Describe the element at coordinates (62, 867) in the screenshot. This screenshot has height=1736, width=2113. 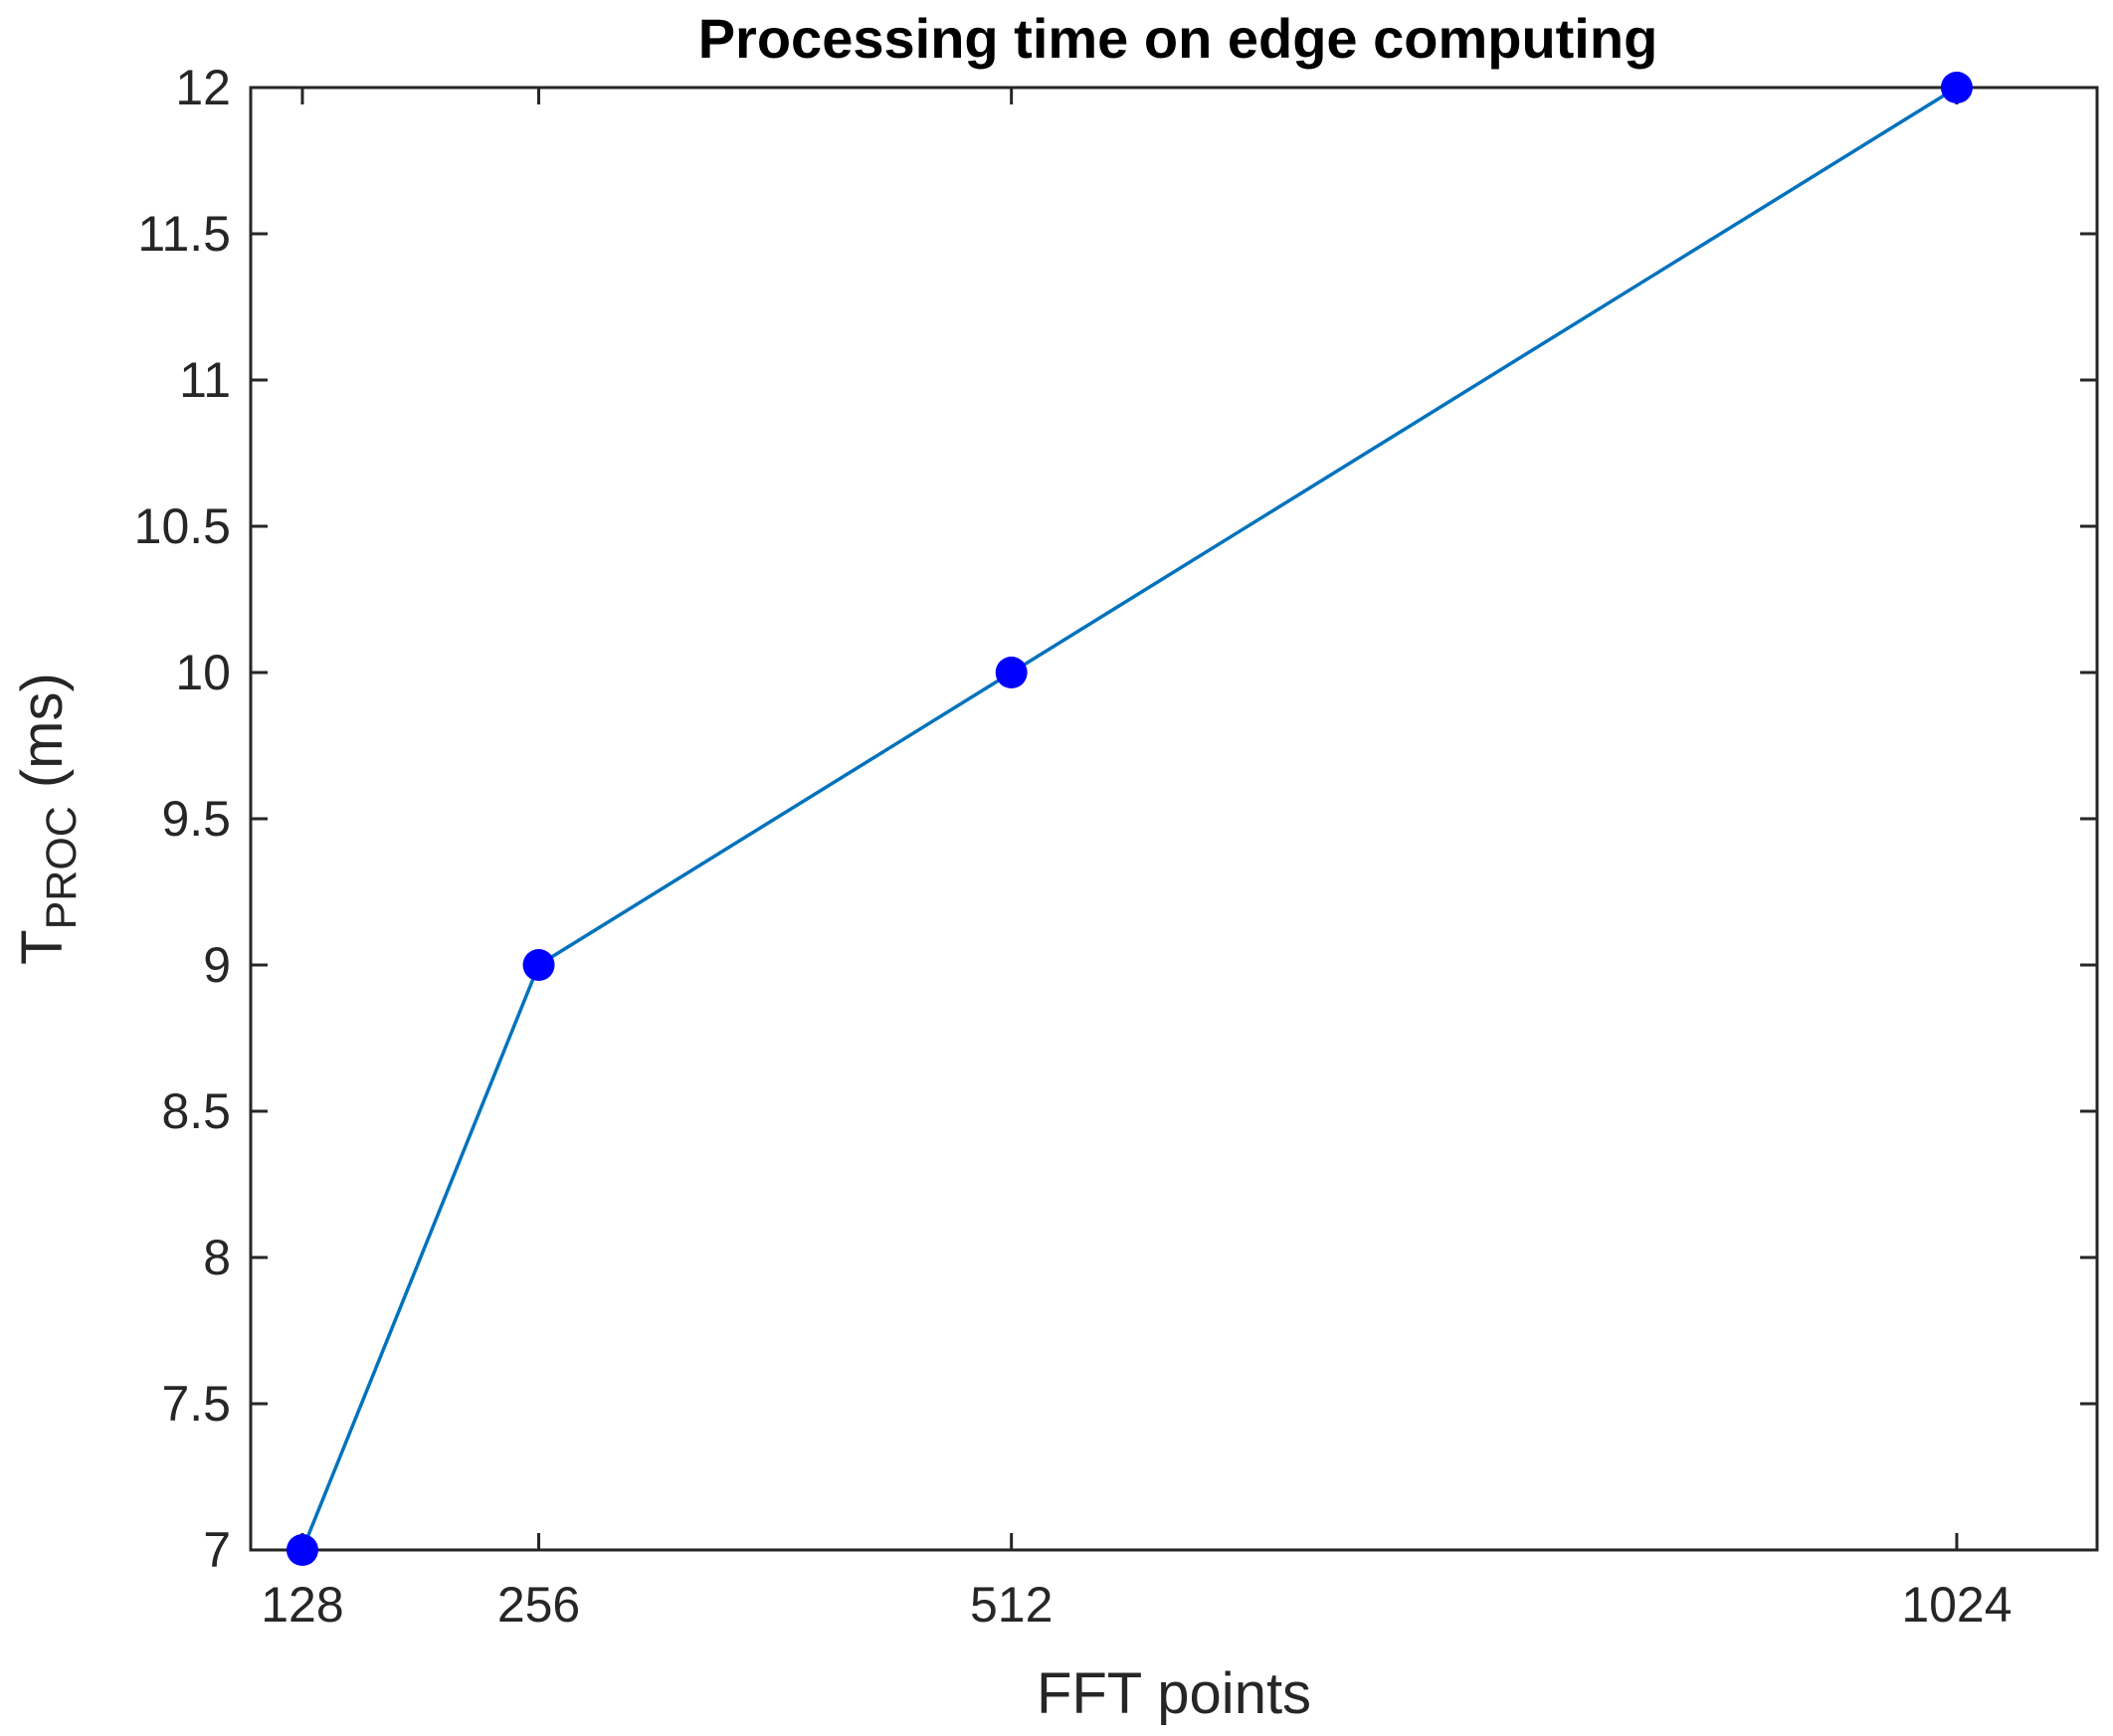
I see `y-axis-title-subscript: PROC` at that location.